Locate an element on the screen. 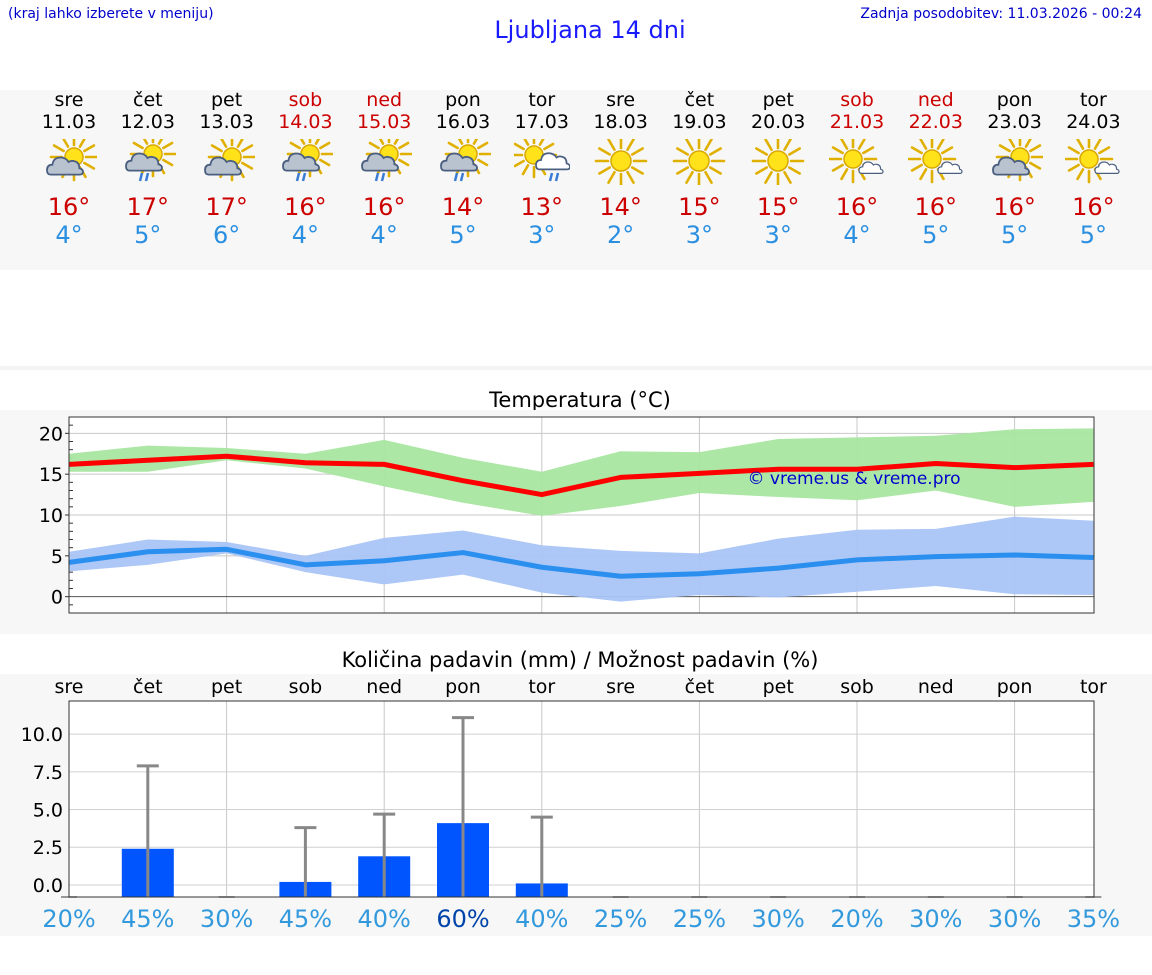  day-name: sob is located at coordinates (857, 100).